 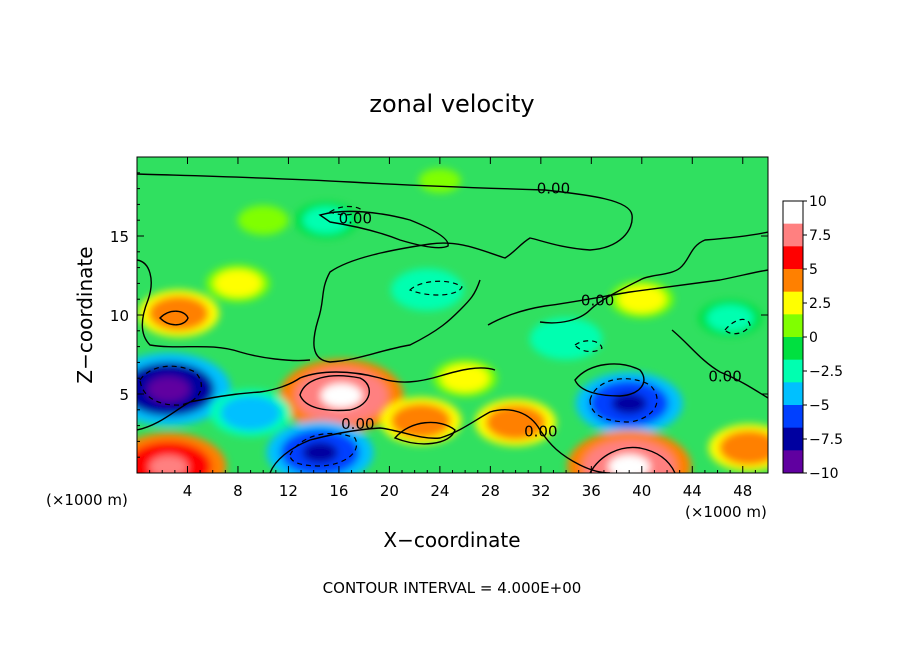 What do you see at coordinates (435, 288) in the screenshot?
I see `neg-contour-upper-cell` at bounding box center [435, 288].